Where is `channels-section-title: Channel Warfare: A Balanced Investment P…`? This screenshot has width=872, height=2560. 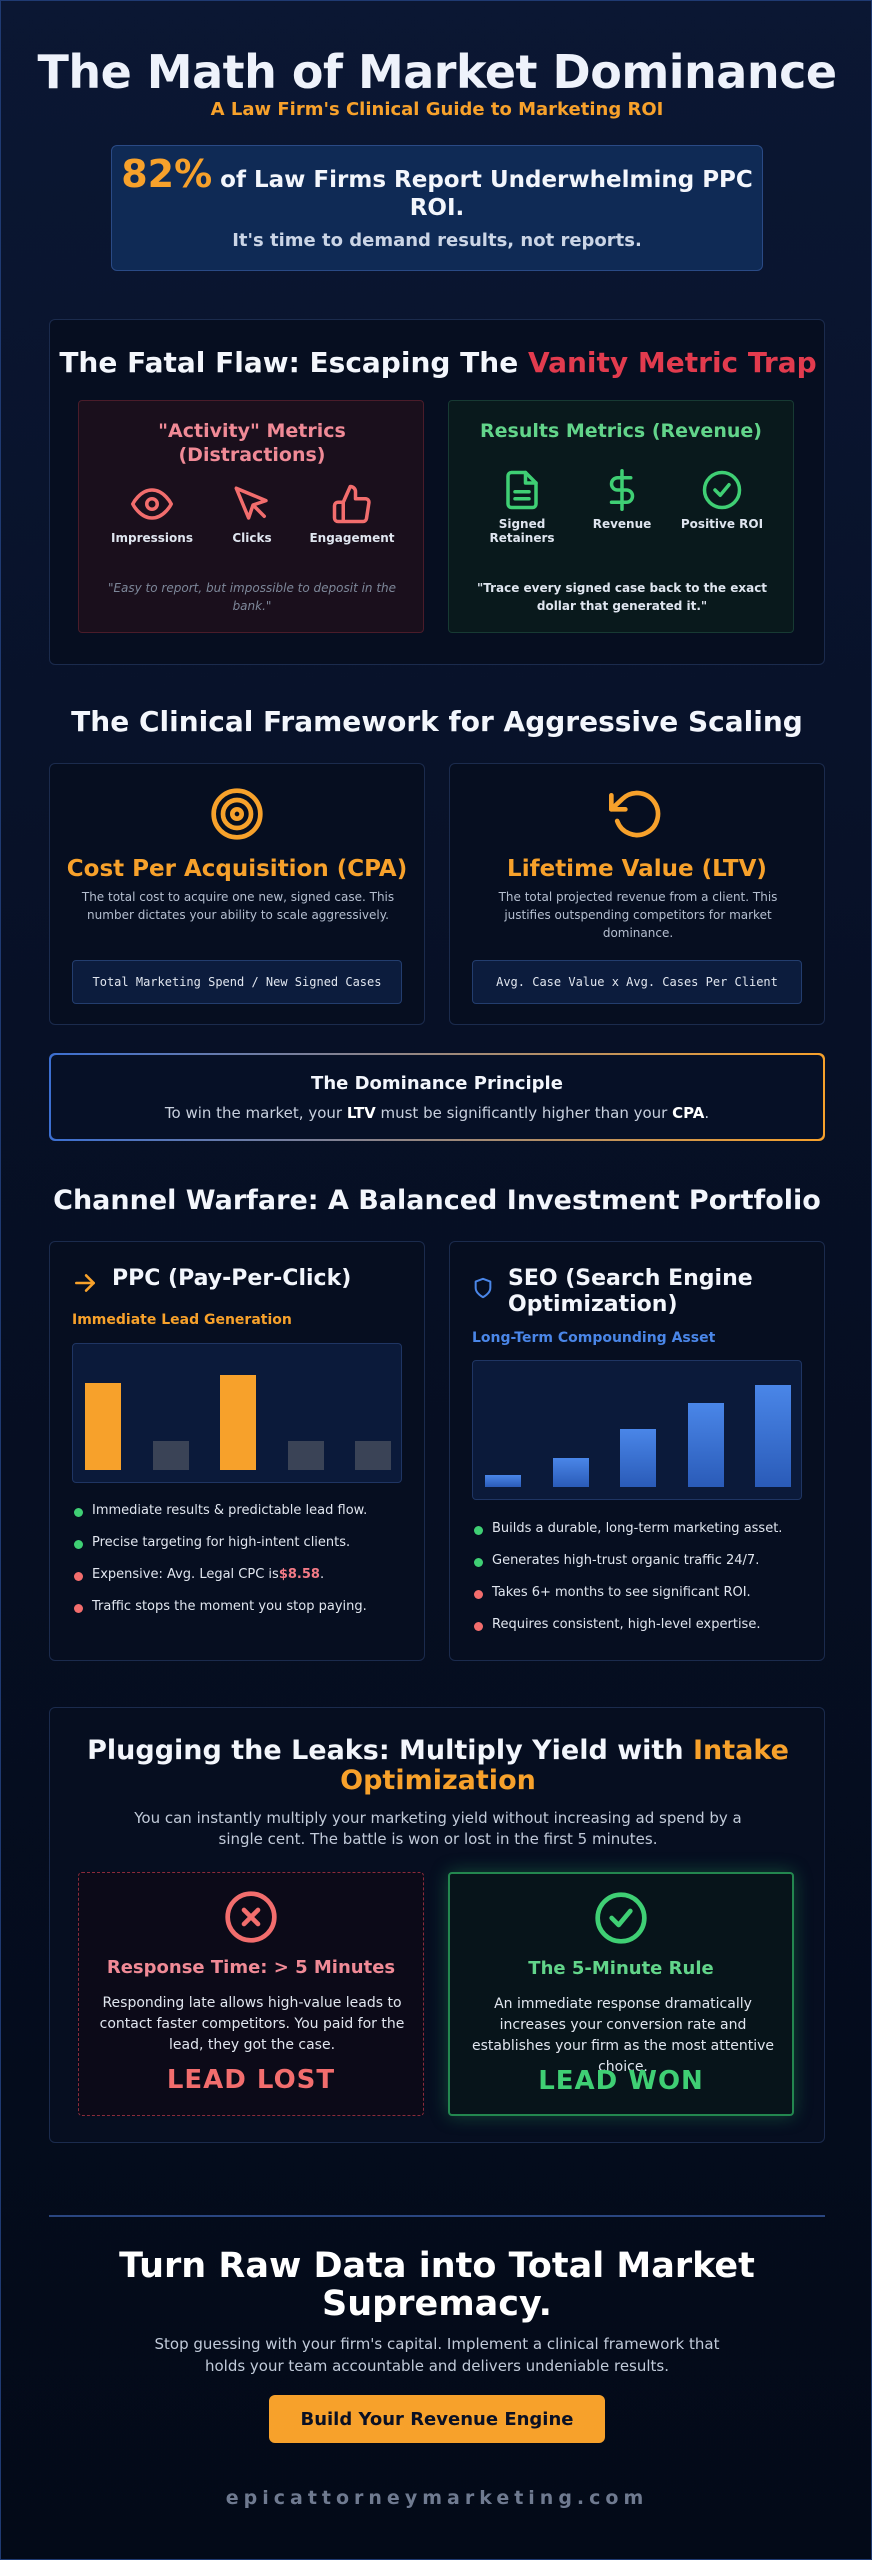
channels-section-title: Channel Warfare: A Balanced Investment P… is located at coordinates (437, 1200).